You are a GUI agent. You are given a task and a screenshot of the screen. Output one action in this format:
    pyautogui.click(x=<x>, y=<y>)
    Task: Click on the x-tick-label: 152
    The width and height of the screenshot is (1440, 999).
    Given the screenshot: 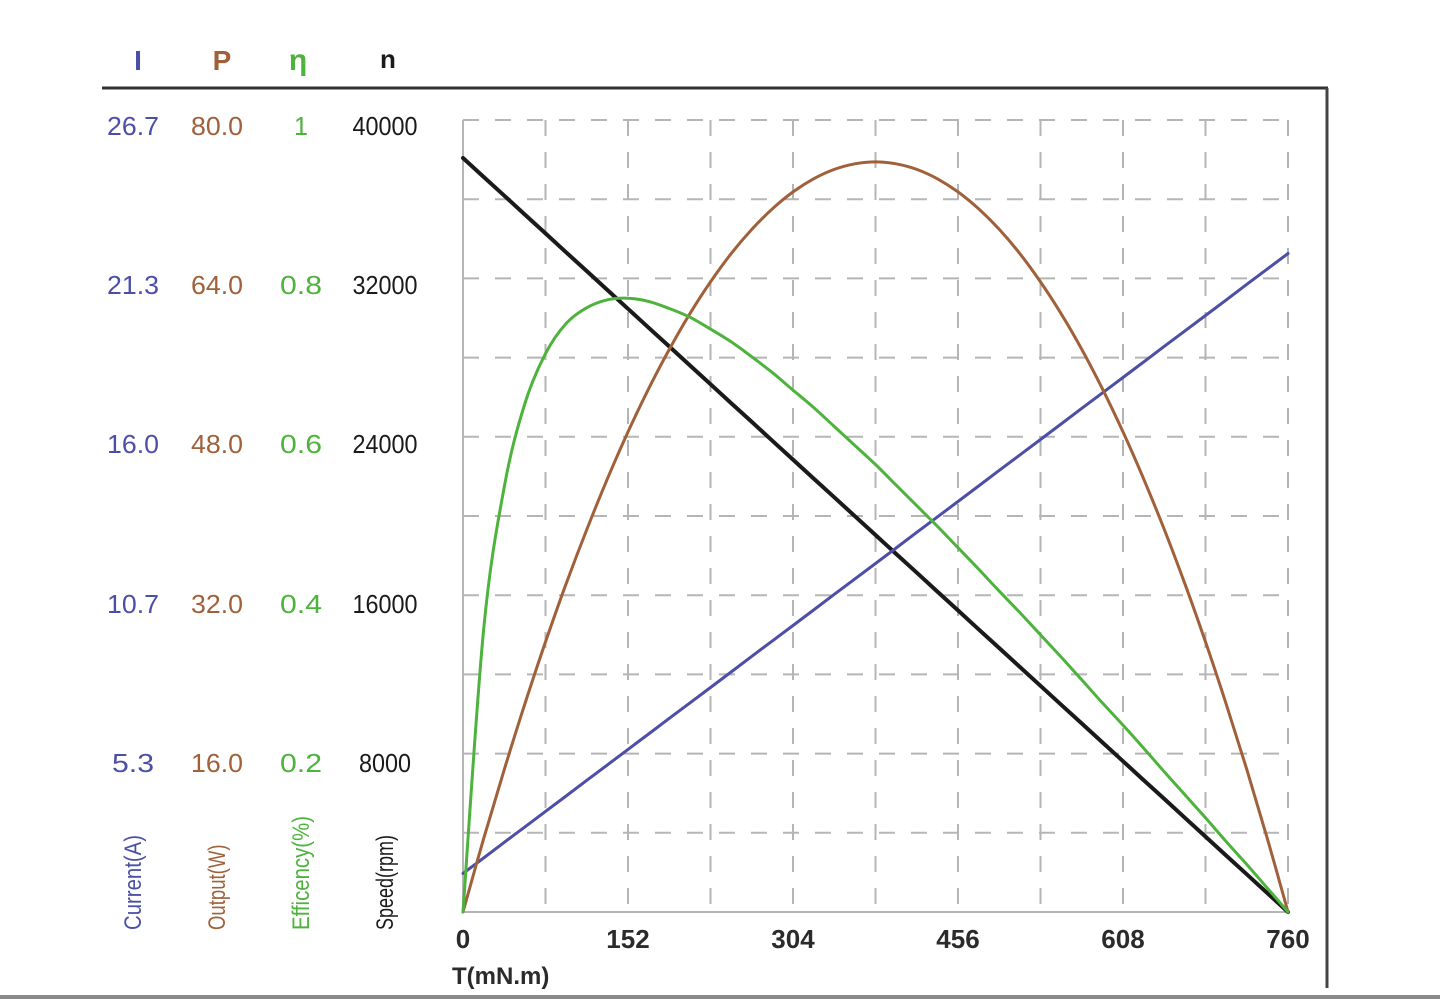 What is the action you would take?
    pyautogui.click(x=627, y=939)
    